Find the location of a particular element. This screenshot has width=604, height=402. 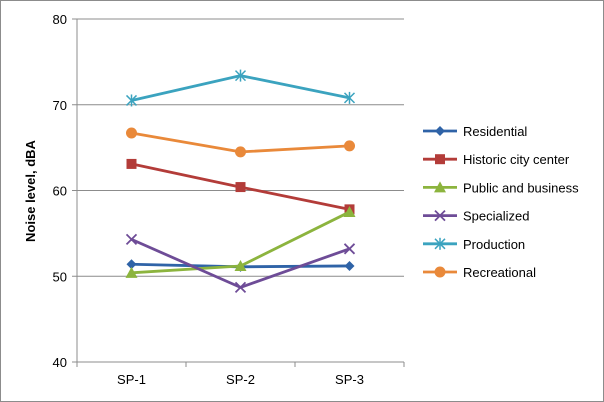

x-tick-label: SP-1 is located at coordinates (131, 379).